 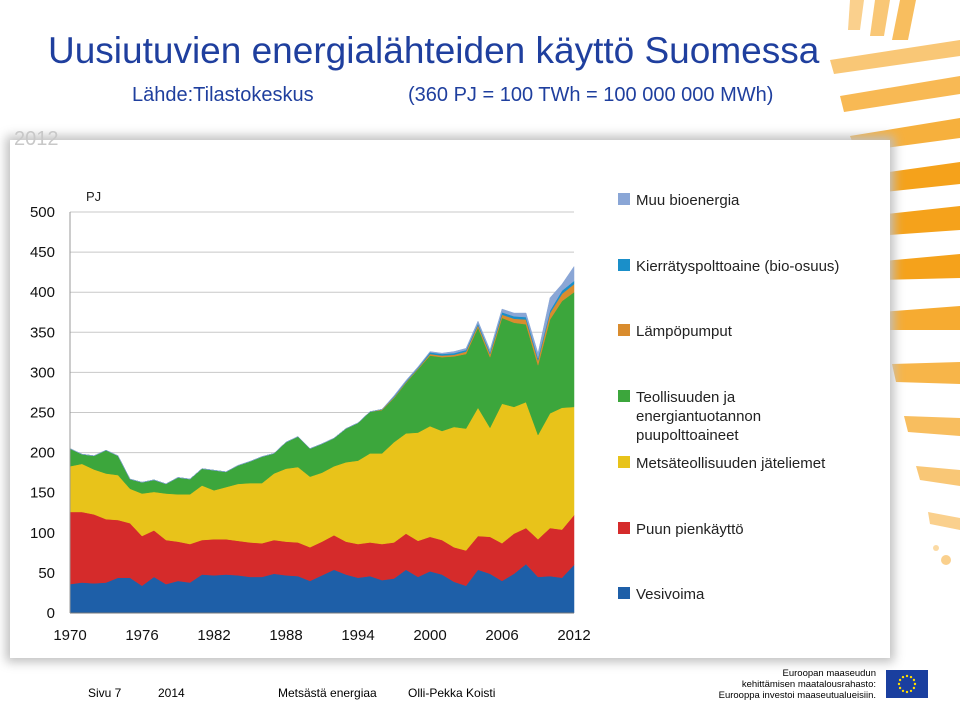 What do you see at coordinates (687, 435) in the screenshot?
I see `legend-label: puupolttoaineet` at bounding box center [687, 435].